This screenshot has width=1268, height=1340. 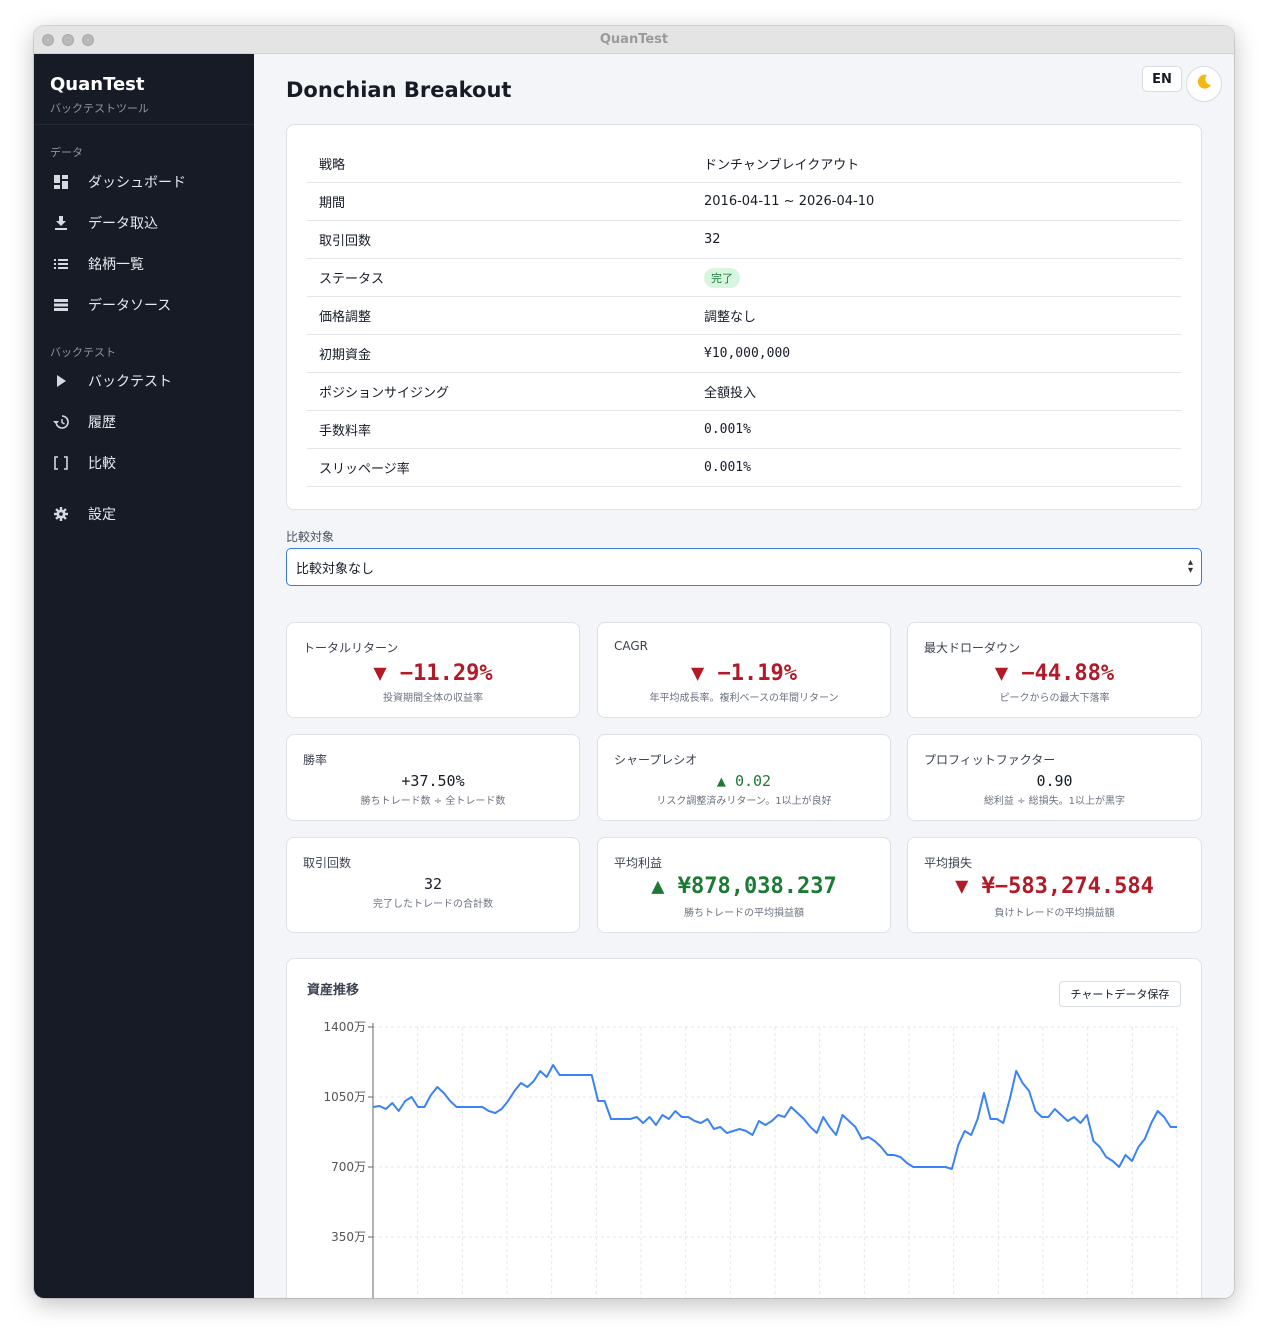 I want to click on sidebar-item-label: データ取込, so click(x=123, y=224).